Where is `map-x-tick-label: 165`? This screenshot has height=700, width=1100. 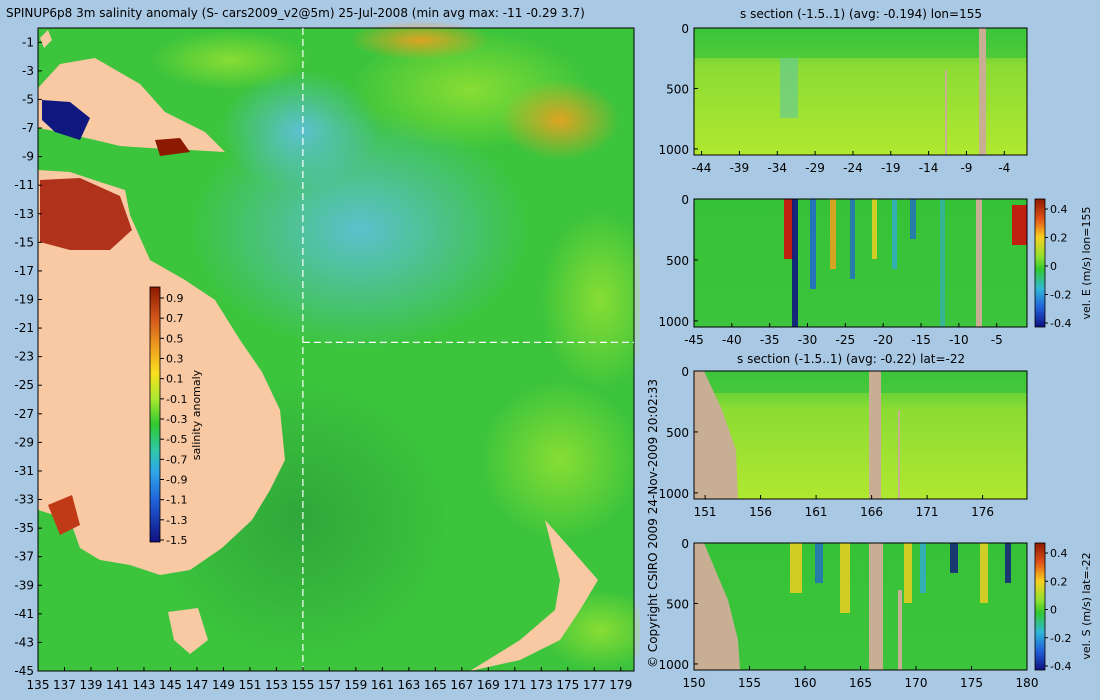
map-x-tick-label: 165 is located at coordinates (435, 685).